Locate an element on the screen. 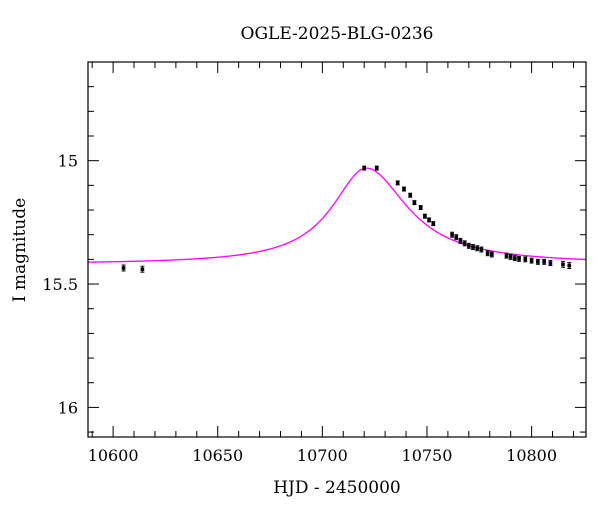 Image resolution: width=600 pixels, height=512 pixels. x-tick-label: 10800 is located at coordinates (531, 455).